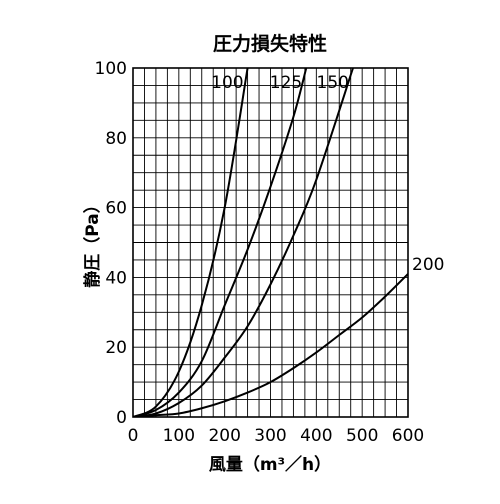 The image size is (500, 504). Describe the element at coordinates (116, 209) in the screenshot. I see `y-tick-label: 60` at that location.